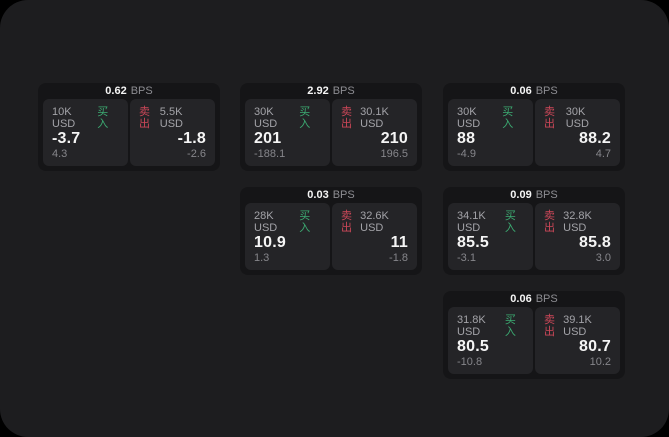  Describe the element at coordinates (521, 195) in the screenshot. I see `bps-value: 0.09` at that location.